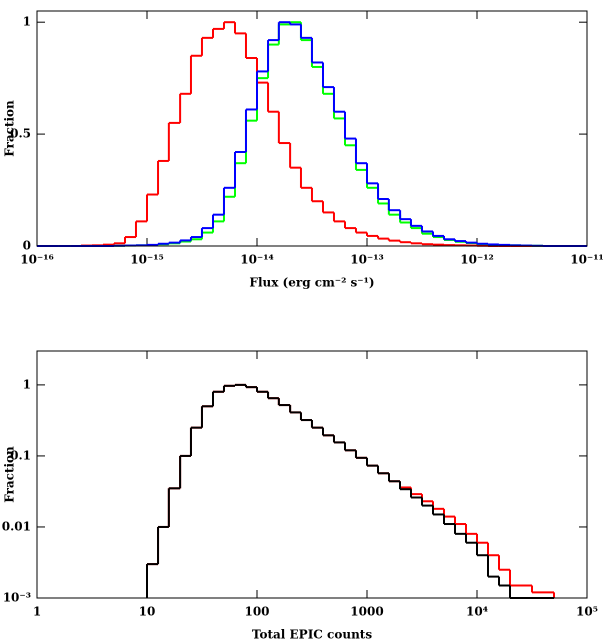  Describe the element at coordinates (27, 246) in the screenshot. I see `y-tick-label: 0` at that location.